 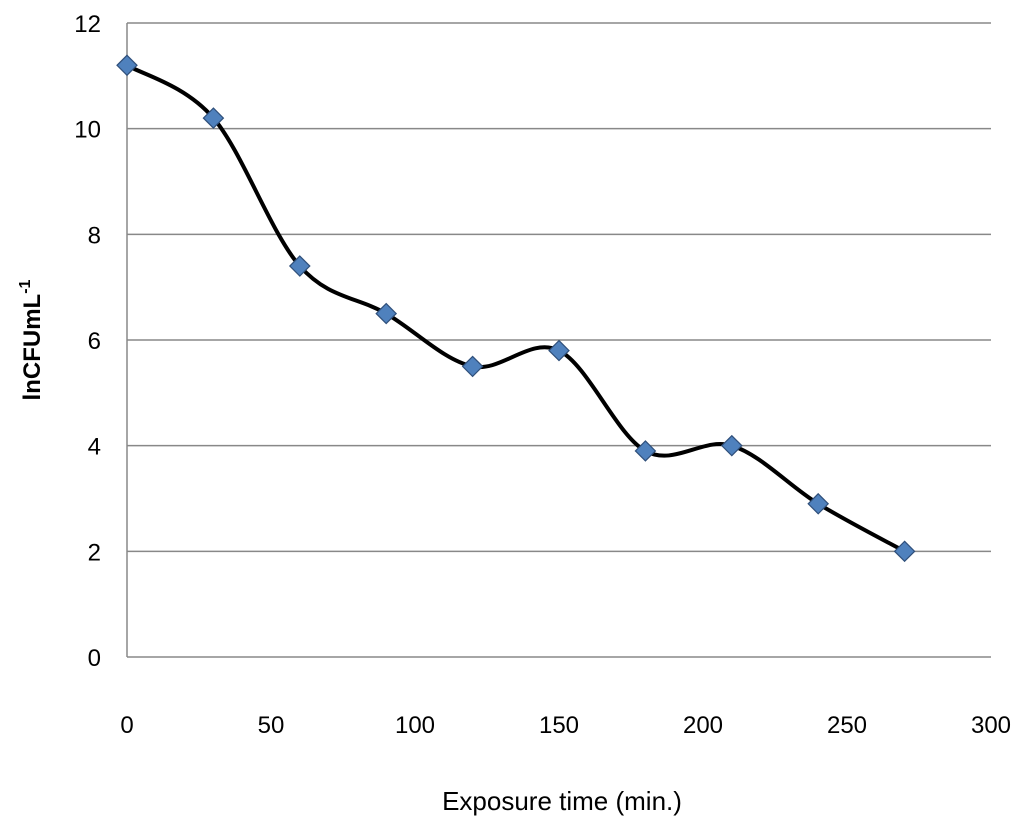 I want to click on y-tick-label: 8, so click(x=94, y=235).